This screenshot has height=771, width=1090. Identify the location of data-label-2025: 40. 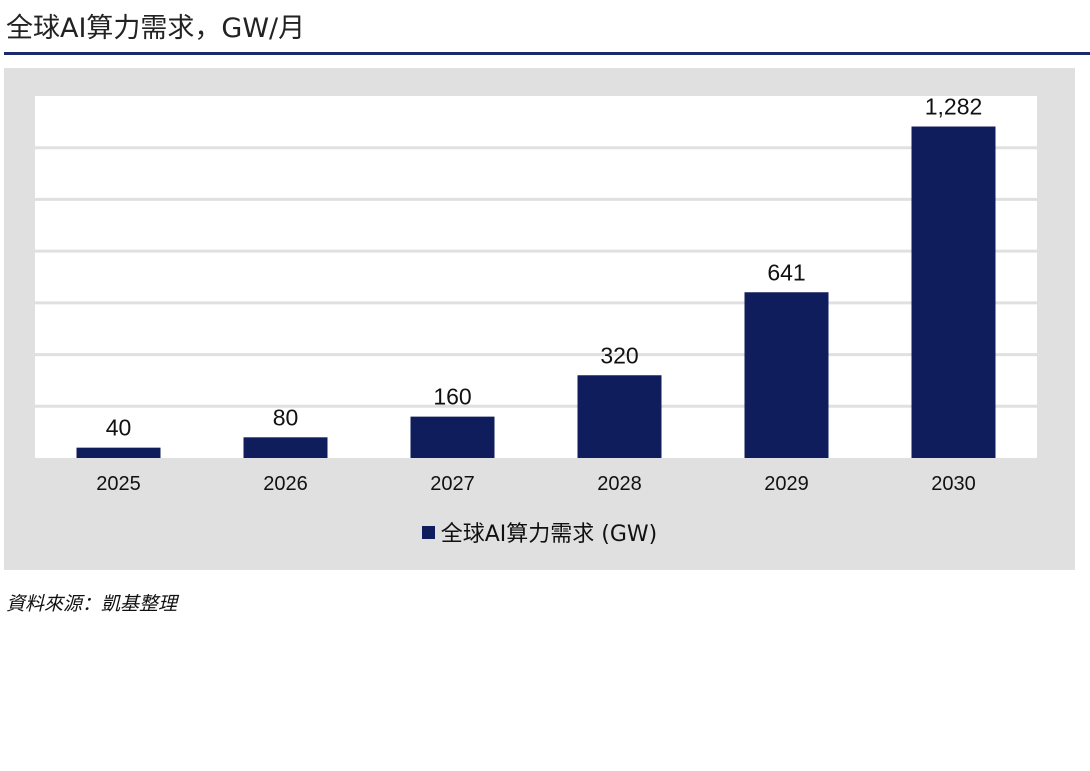
(119, 428).